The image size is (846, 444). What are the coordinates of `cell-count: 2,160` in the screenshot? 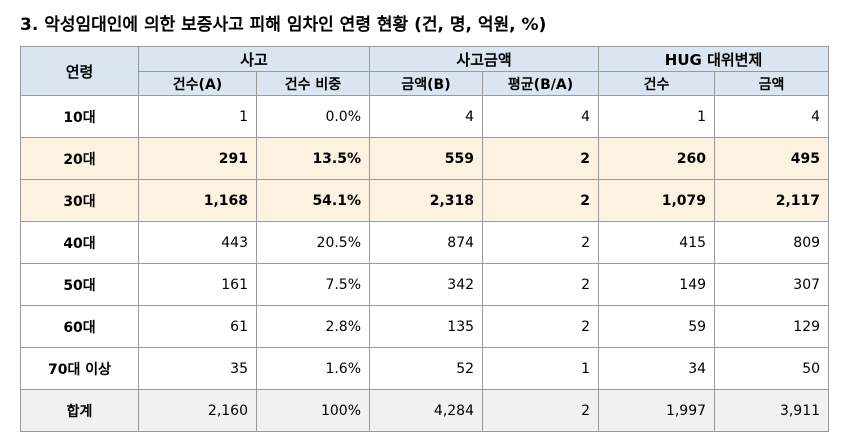 It's located at (197, 410).